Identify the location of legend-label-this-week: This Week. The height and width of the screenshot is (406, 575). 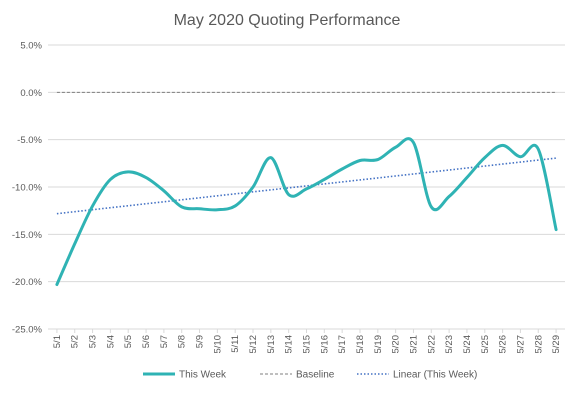
(203, 375).